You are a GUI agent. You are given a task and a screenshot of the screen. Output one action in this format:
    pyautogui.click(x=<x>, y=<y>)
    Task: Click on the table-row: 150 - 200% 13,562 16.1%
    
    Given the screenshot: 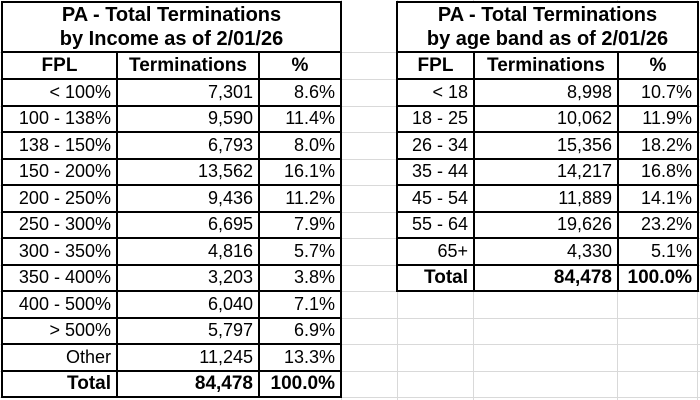 What is the action you would take?
    pyautogui.click(x=171, y=171)
    